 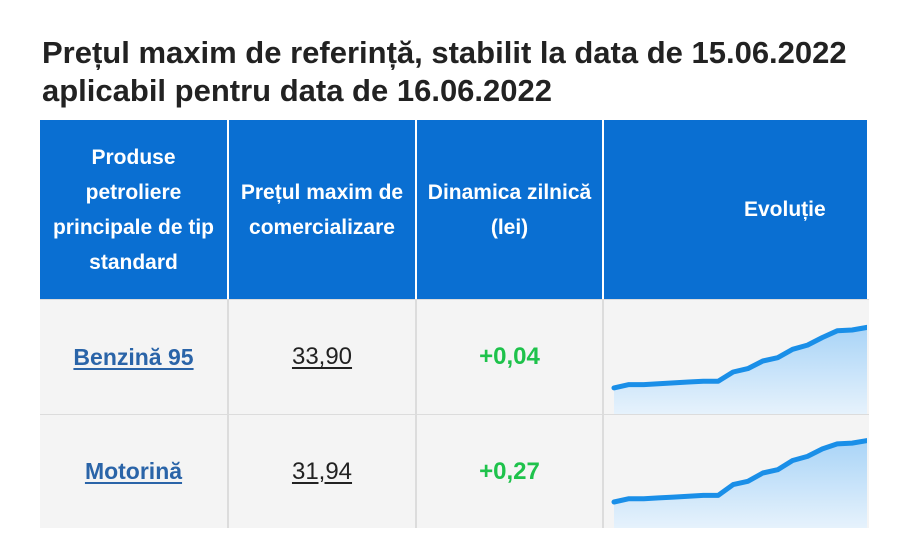 I want to click on sparkline-motorina, so click(x=736, y=471).